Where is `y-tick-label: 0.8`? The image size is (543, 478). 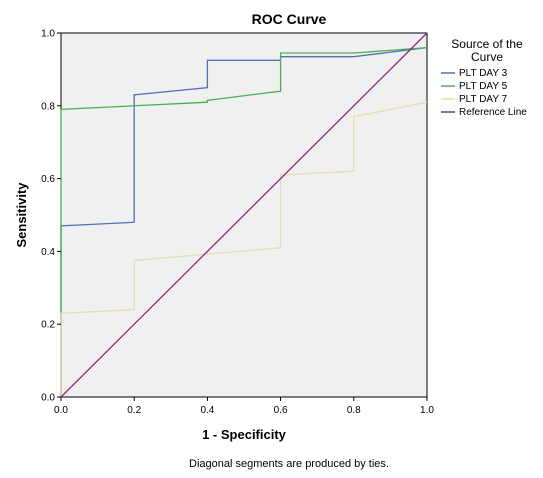
y-tick-label: 0.8 is located at coordinates (48, 106).